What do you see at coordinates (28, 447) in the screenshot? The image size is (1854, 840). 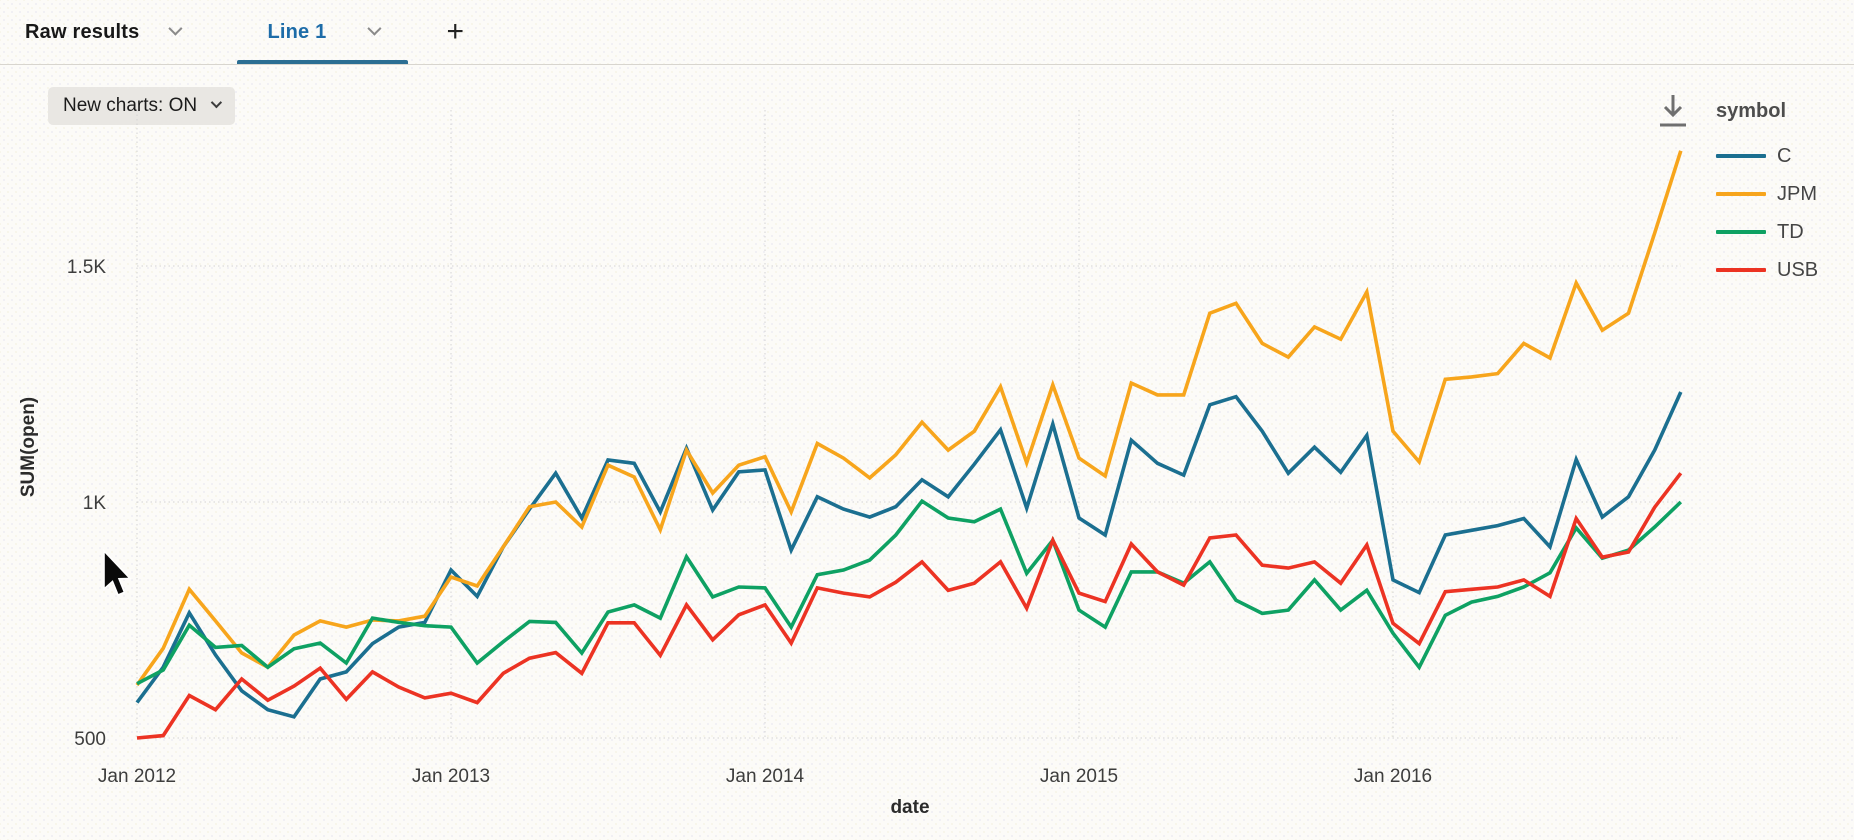 I see `y-axis-title: SUM(open)` at bounding box center [28, 447].